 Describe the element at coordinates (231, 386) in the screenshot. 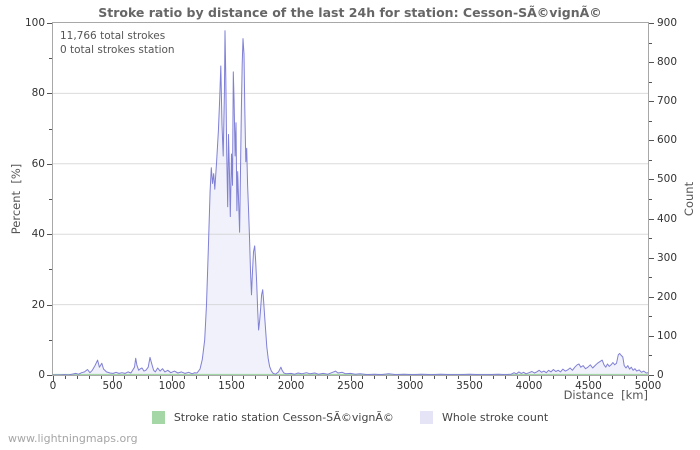

I see `x-tick-label: 1500` at that location.